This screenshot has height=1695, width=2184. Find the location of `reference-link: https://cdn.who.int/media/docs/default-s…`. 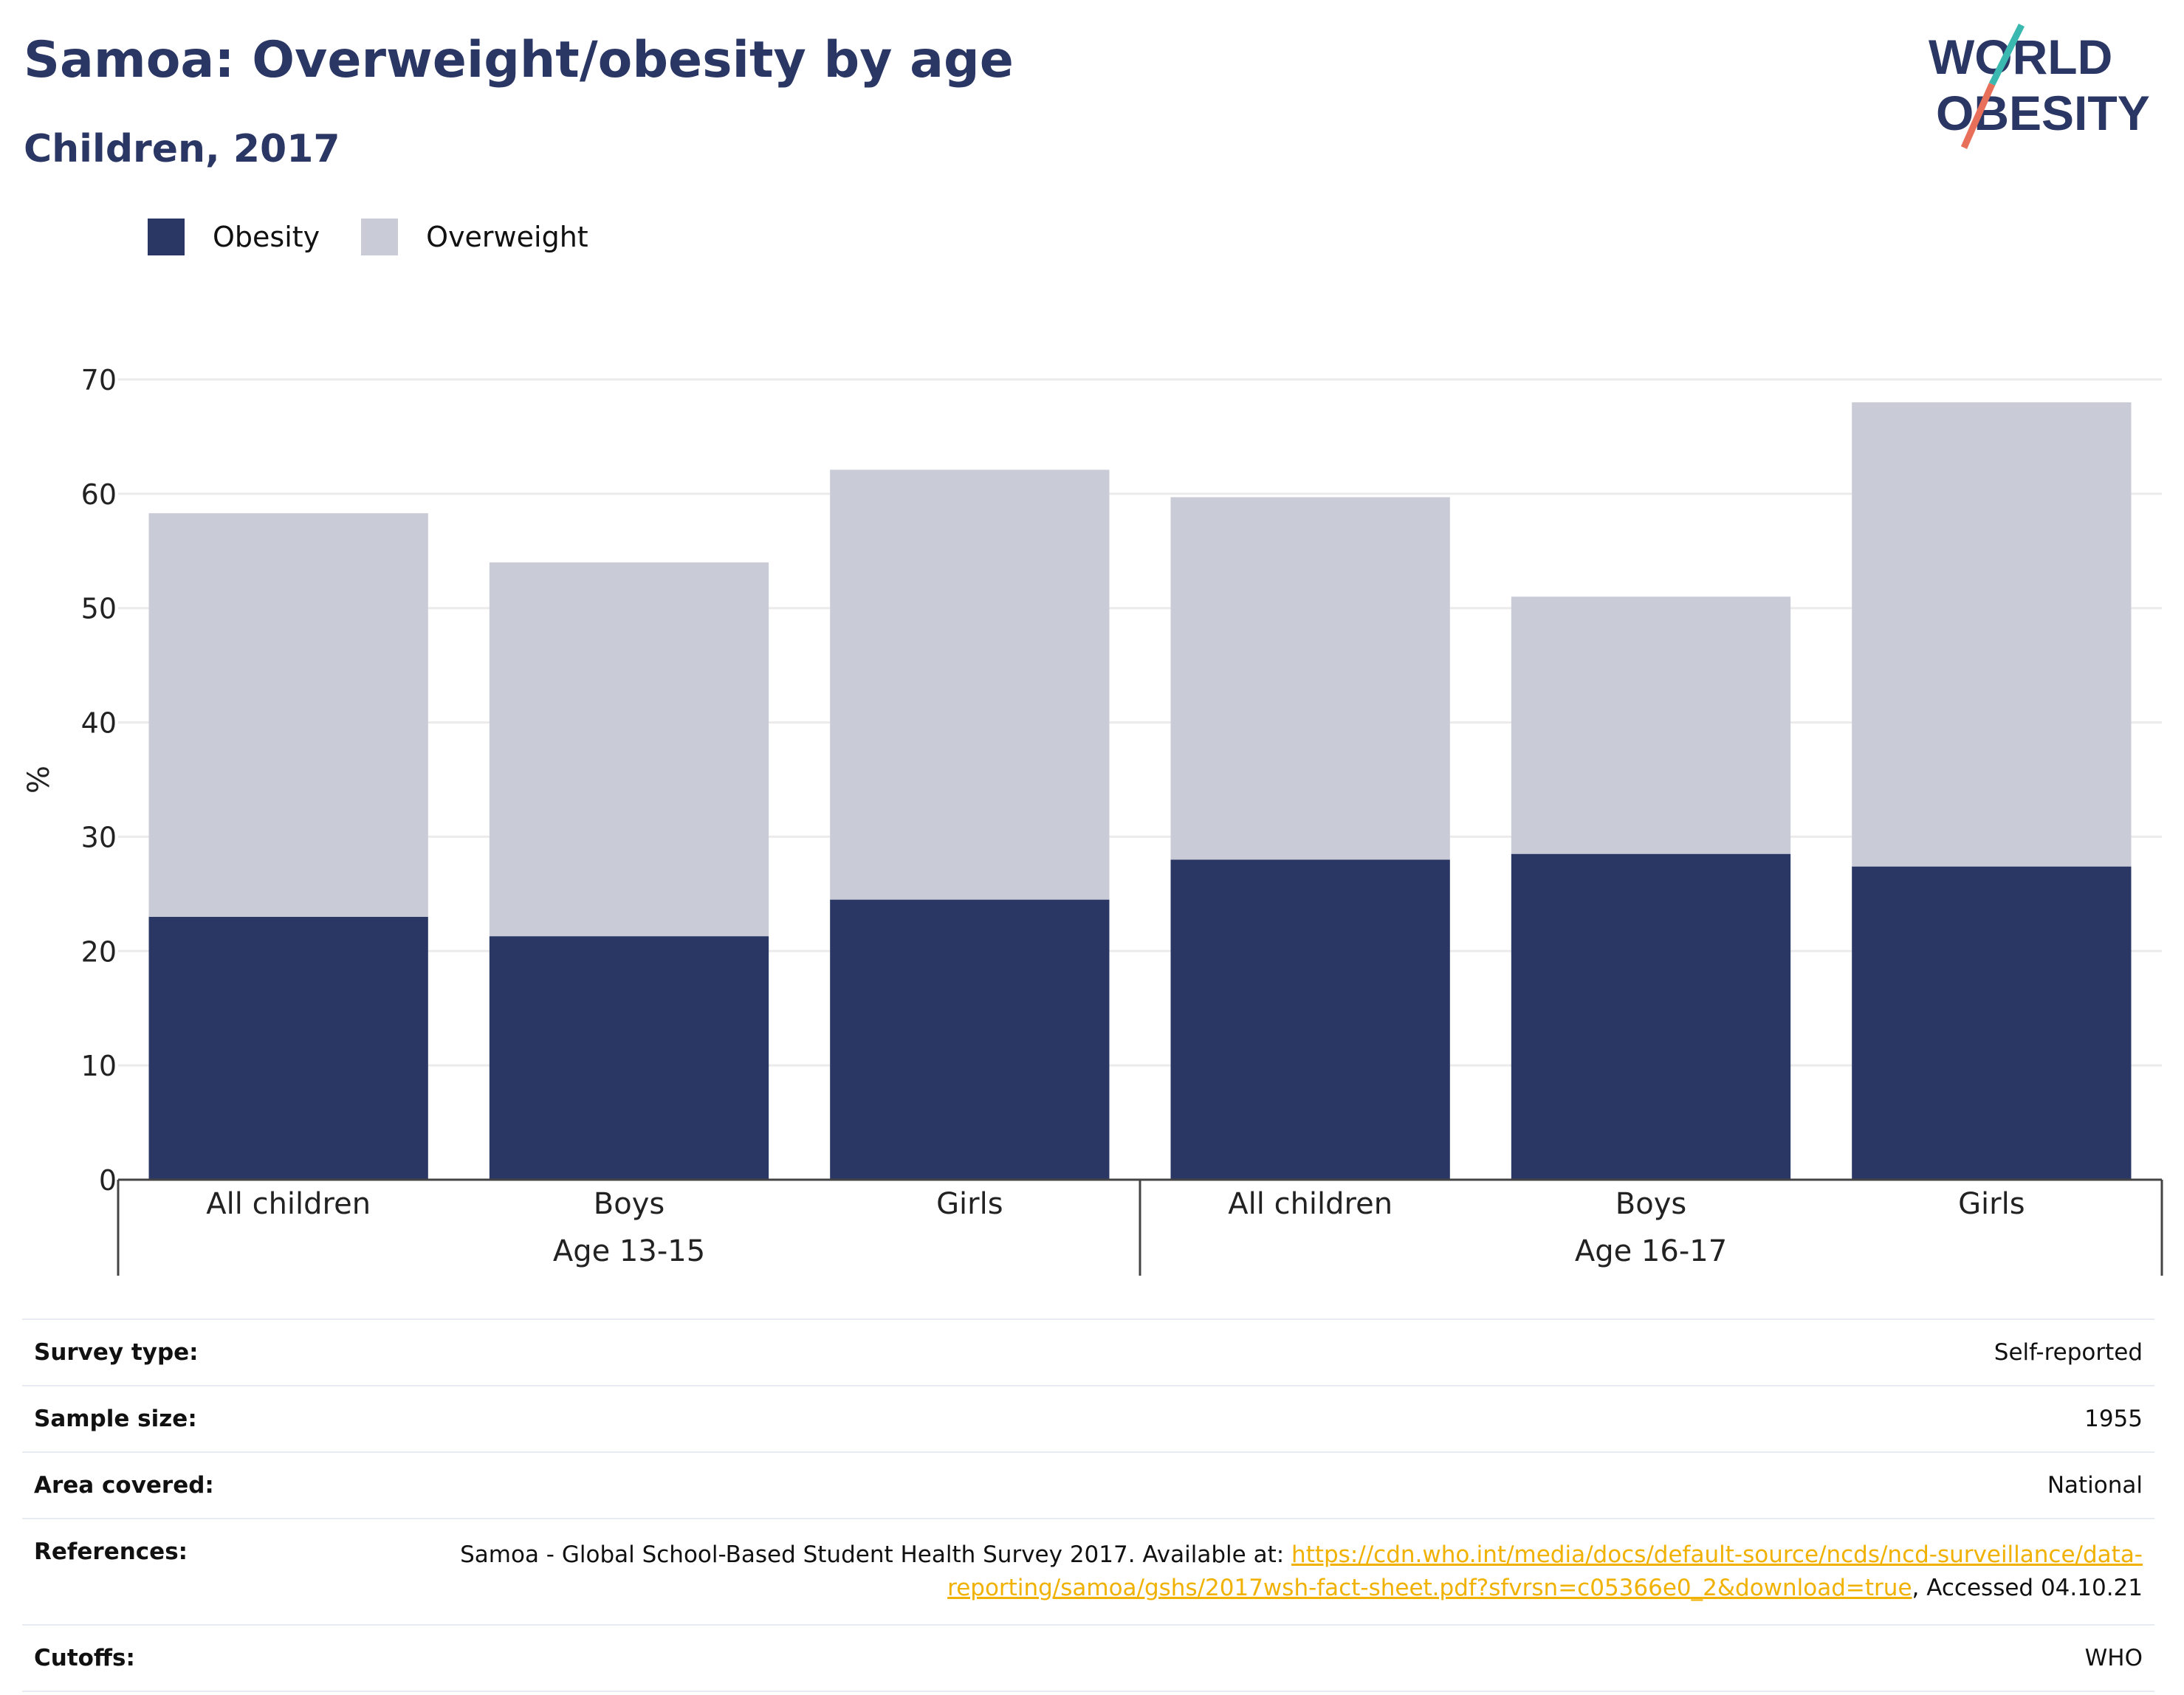

reference-link: https://cdn.who.int/media/docs/default-s… is located at coordinates (1545, 1571).